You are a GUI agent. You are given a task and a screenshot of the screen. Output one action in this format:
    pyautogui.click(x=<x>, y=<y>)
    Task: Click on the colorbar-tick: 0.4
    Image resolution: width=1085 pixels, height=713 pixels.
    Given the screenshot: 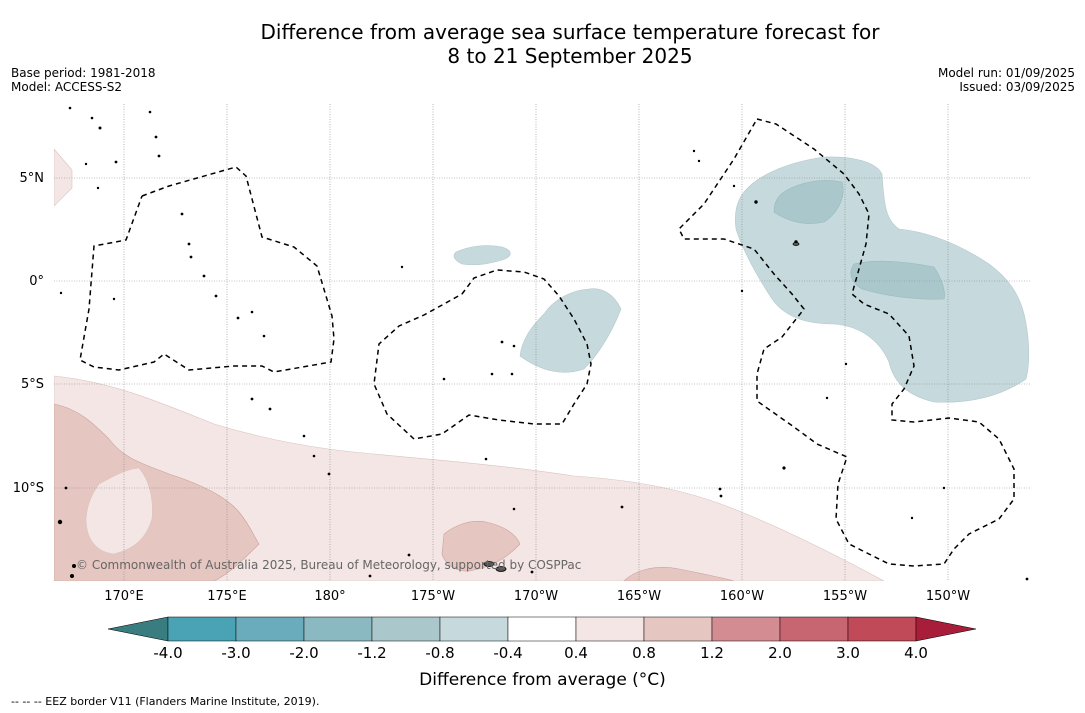 What is the action you would take?
    pyautogui.click(x=576, y=653)
    